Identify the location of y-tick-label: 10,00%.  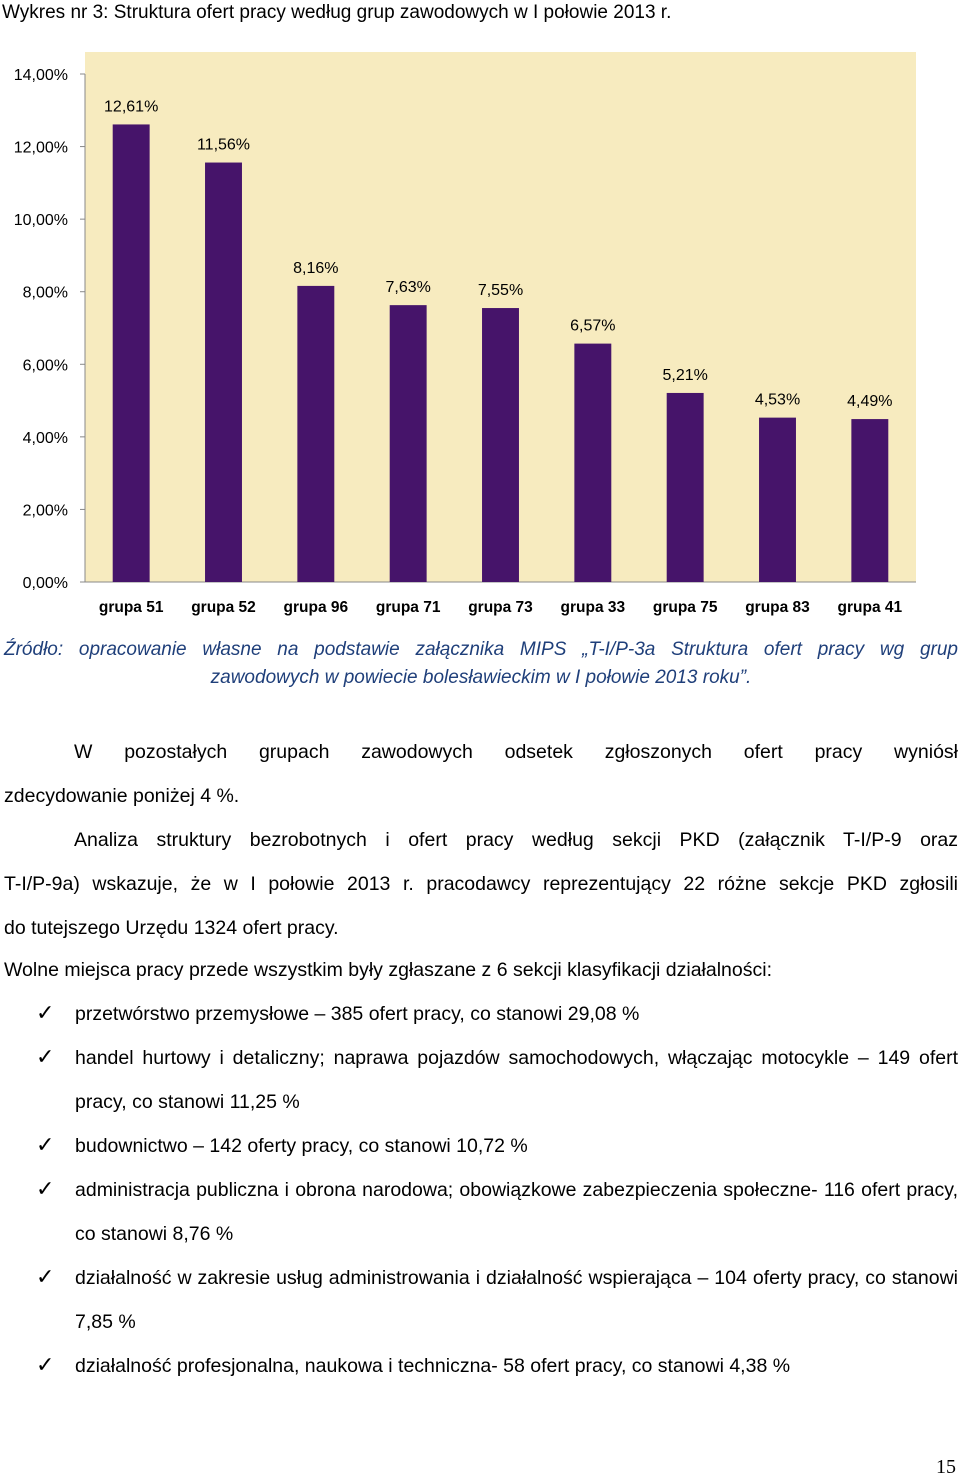
(41, 220).